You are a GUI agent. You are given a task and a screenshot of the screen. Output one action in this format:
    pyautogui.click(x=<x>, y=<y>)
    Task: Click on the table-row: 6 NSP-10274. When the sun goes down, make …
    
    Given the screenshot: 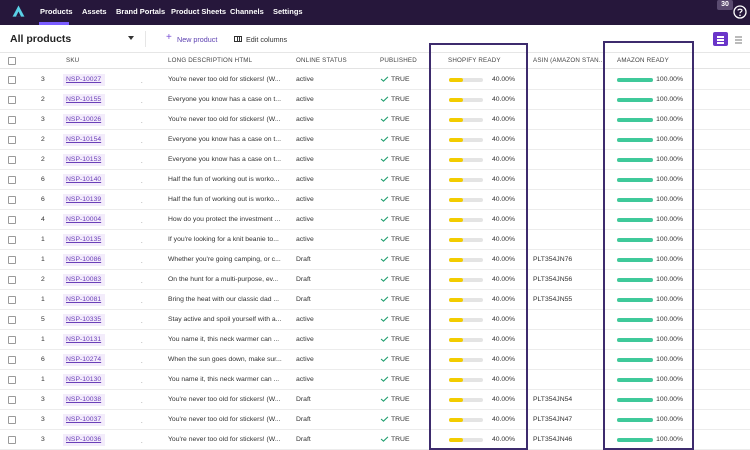 What is the action you would take?
    pyautogui.click(x=375, y=360)
    